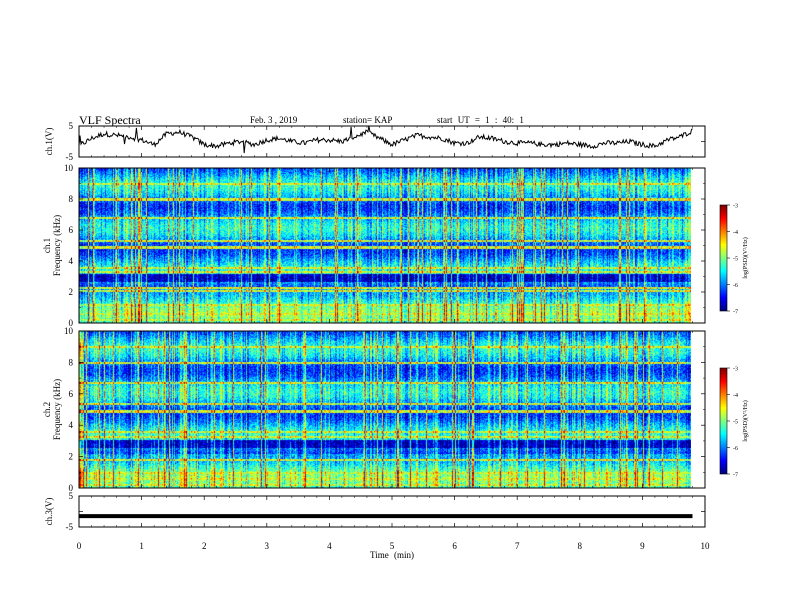  Describe the element at coordinates (49, 142) in the screenshot. I see `y-axis-label: ch.1(V)` at that location.